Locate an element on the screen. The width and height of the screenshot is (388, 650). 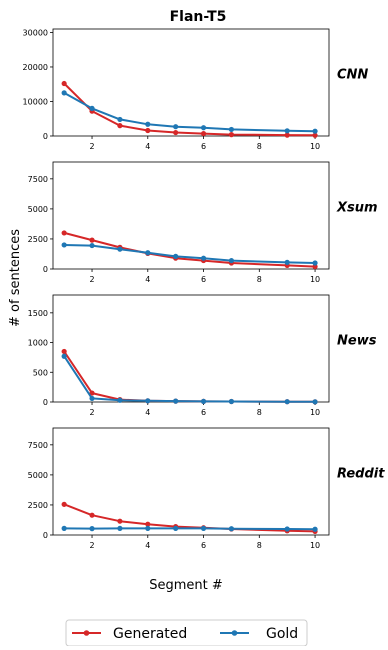
legend-marker-gold is located at coordinates (234, 633).